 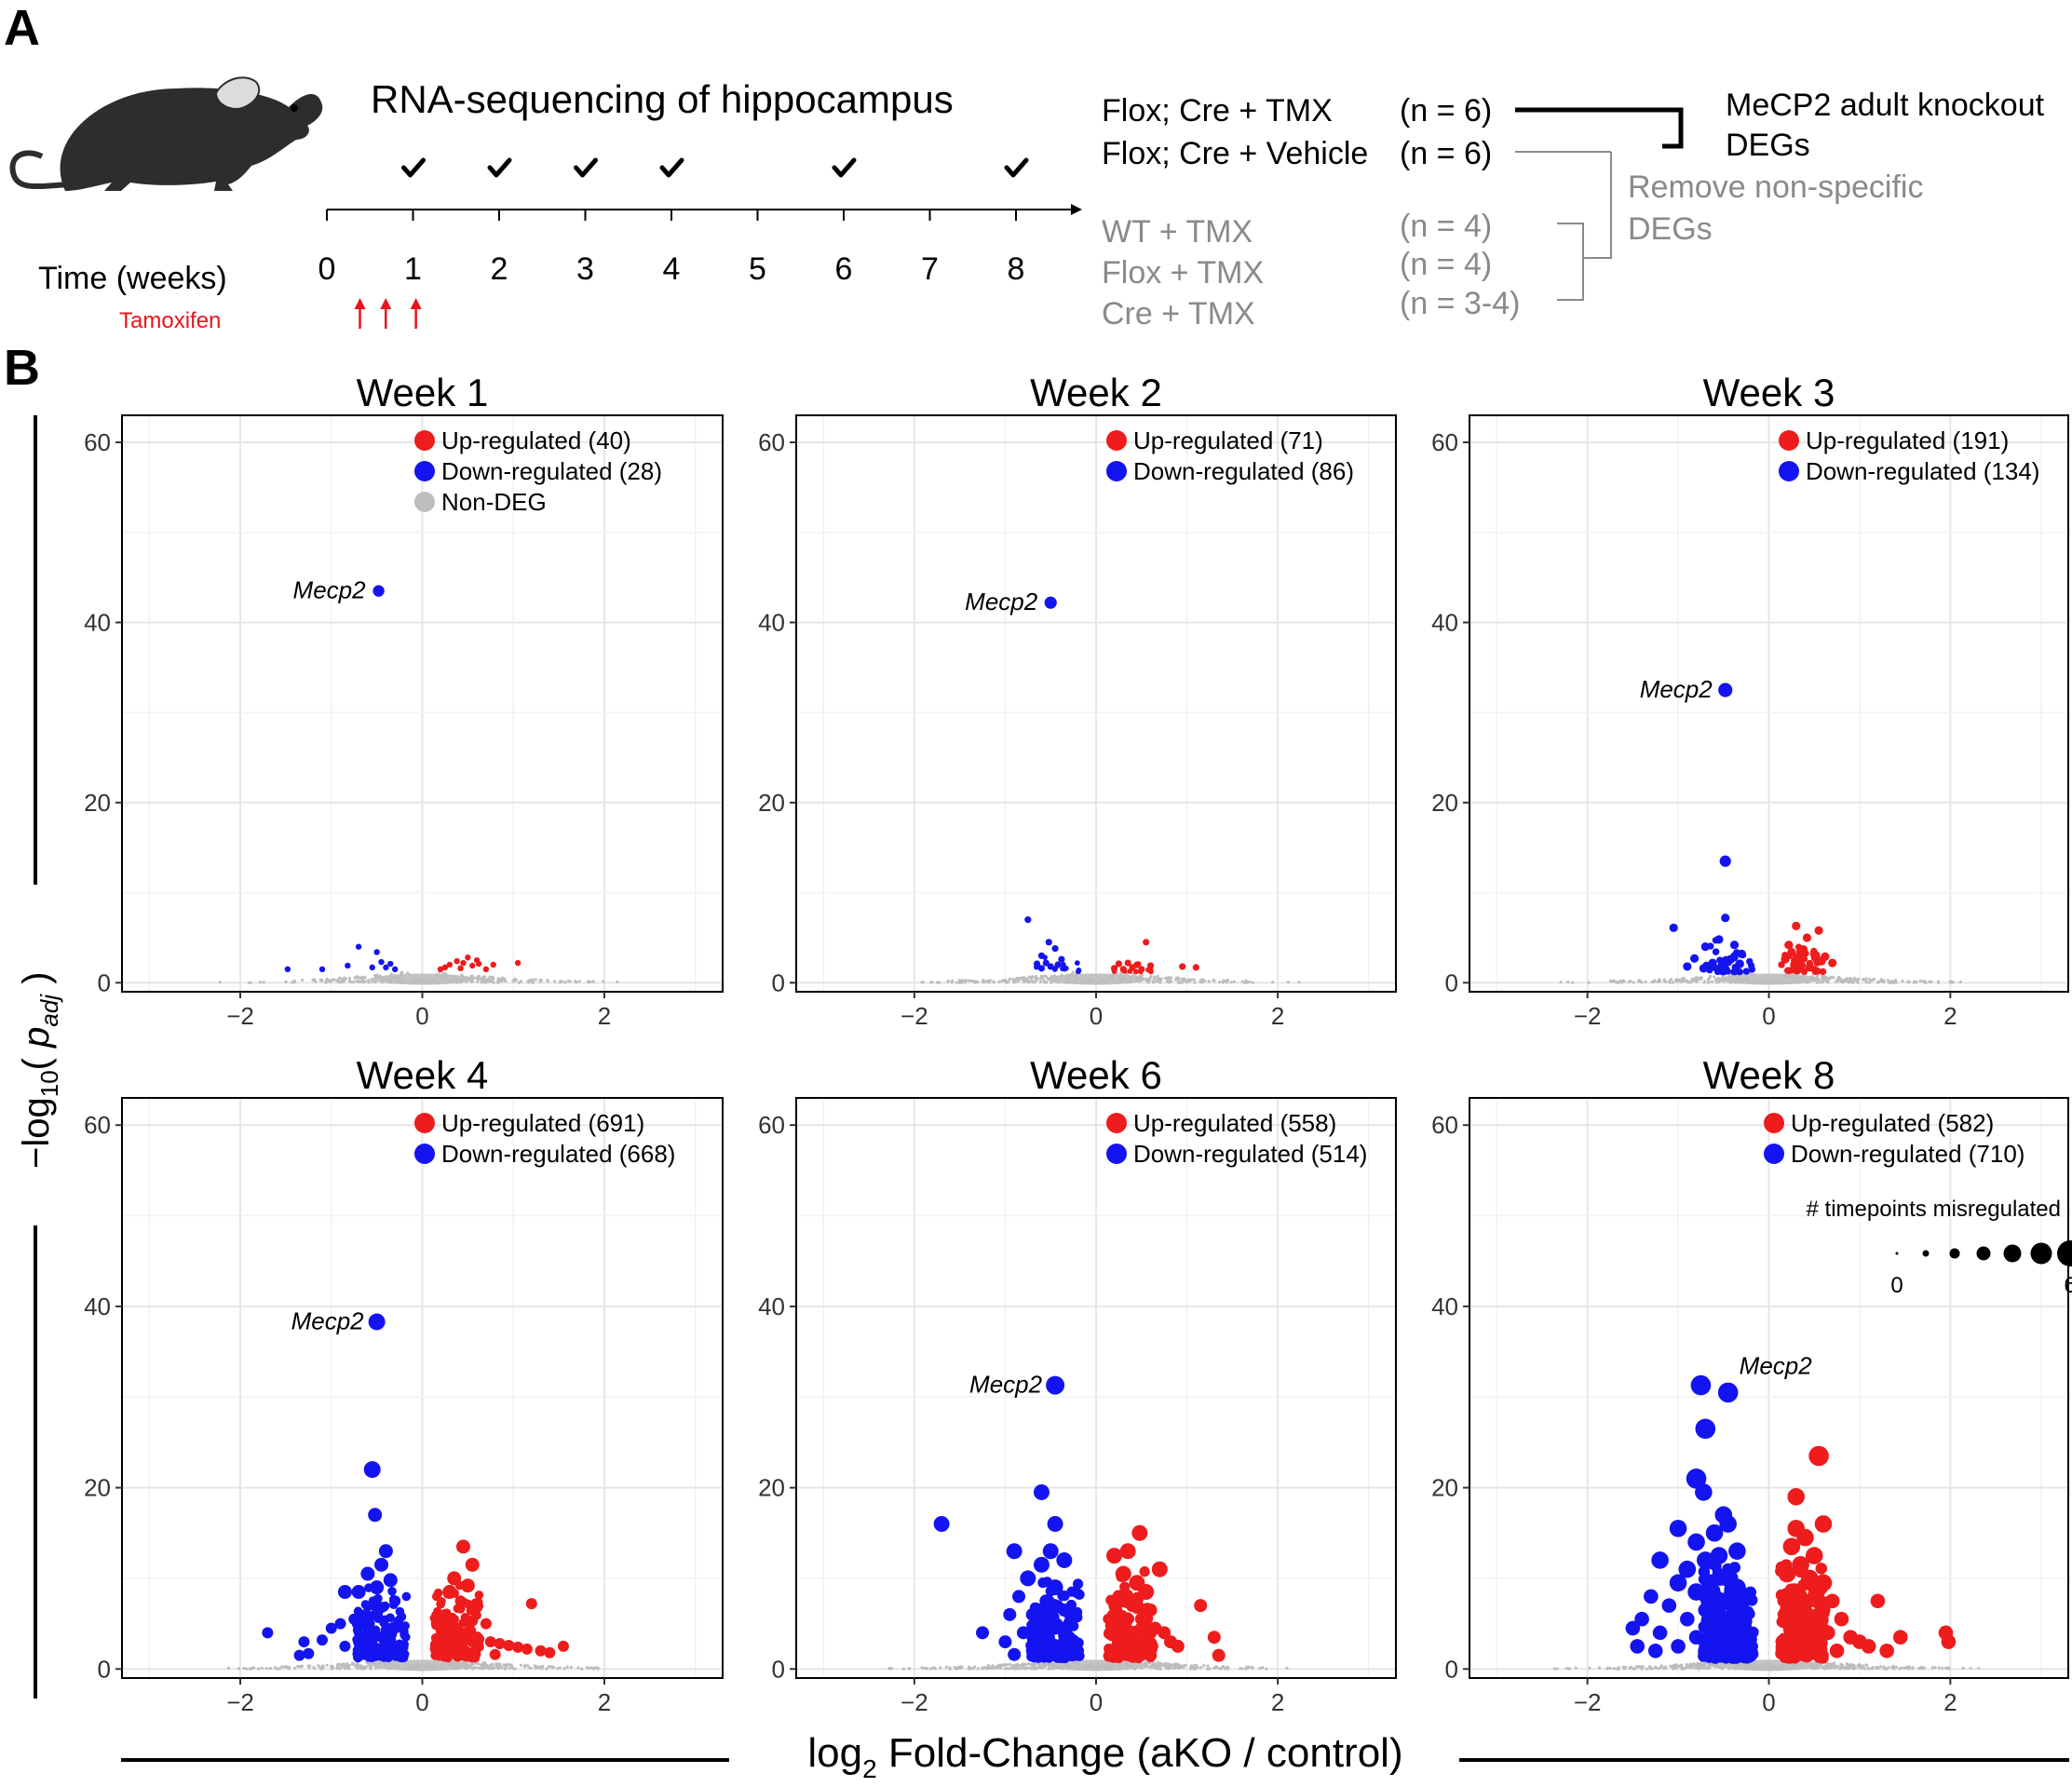 I want to click on plot-title: Week 8, so click(x=1769, y=1075).